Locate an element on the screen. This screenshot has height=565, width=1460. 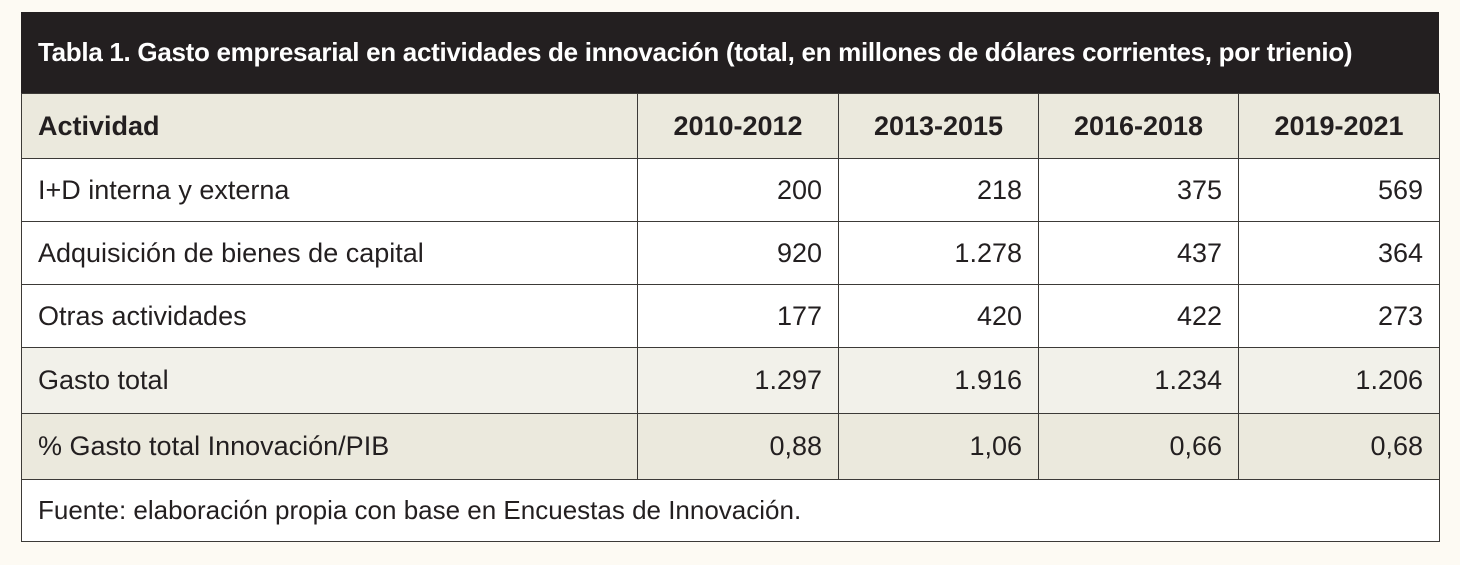
header-period-3: 2016-2018 is located at coordinates (1138, 126).